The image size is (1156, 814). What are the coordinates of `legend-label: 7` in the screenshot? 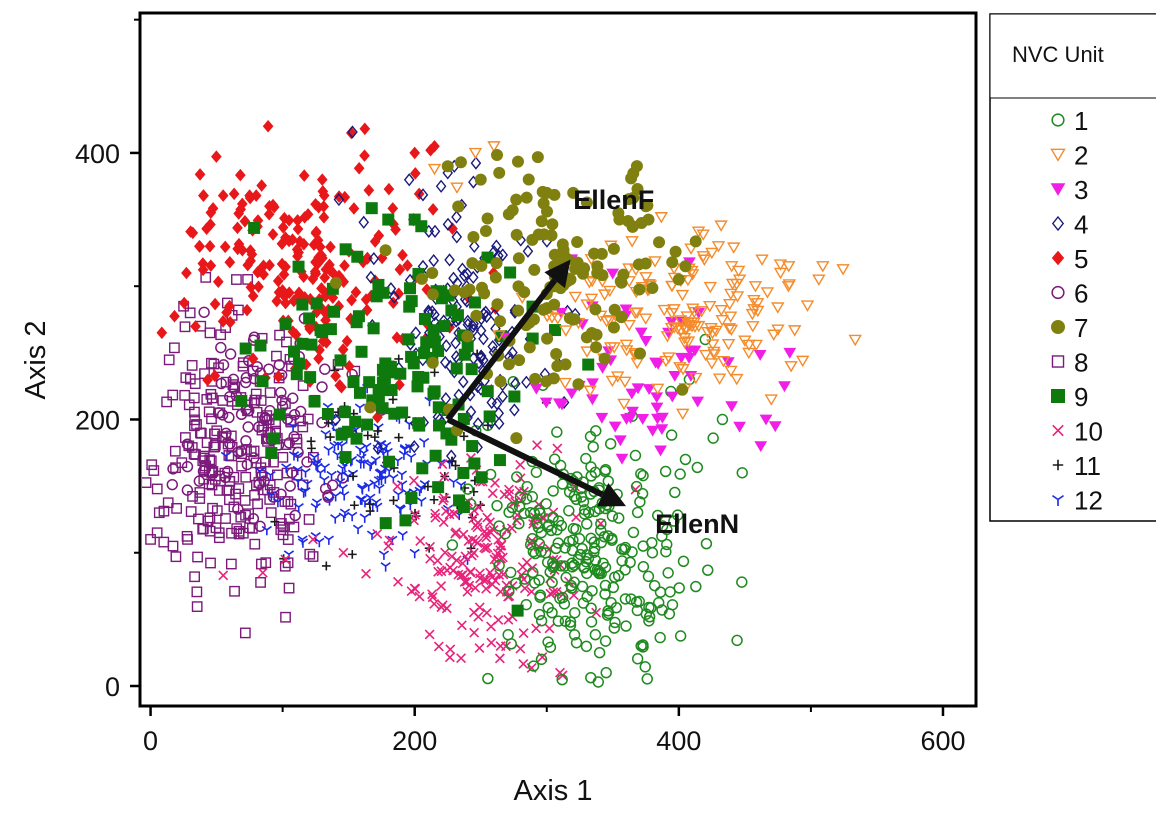 It's located at (1081, 328).